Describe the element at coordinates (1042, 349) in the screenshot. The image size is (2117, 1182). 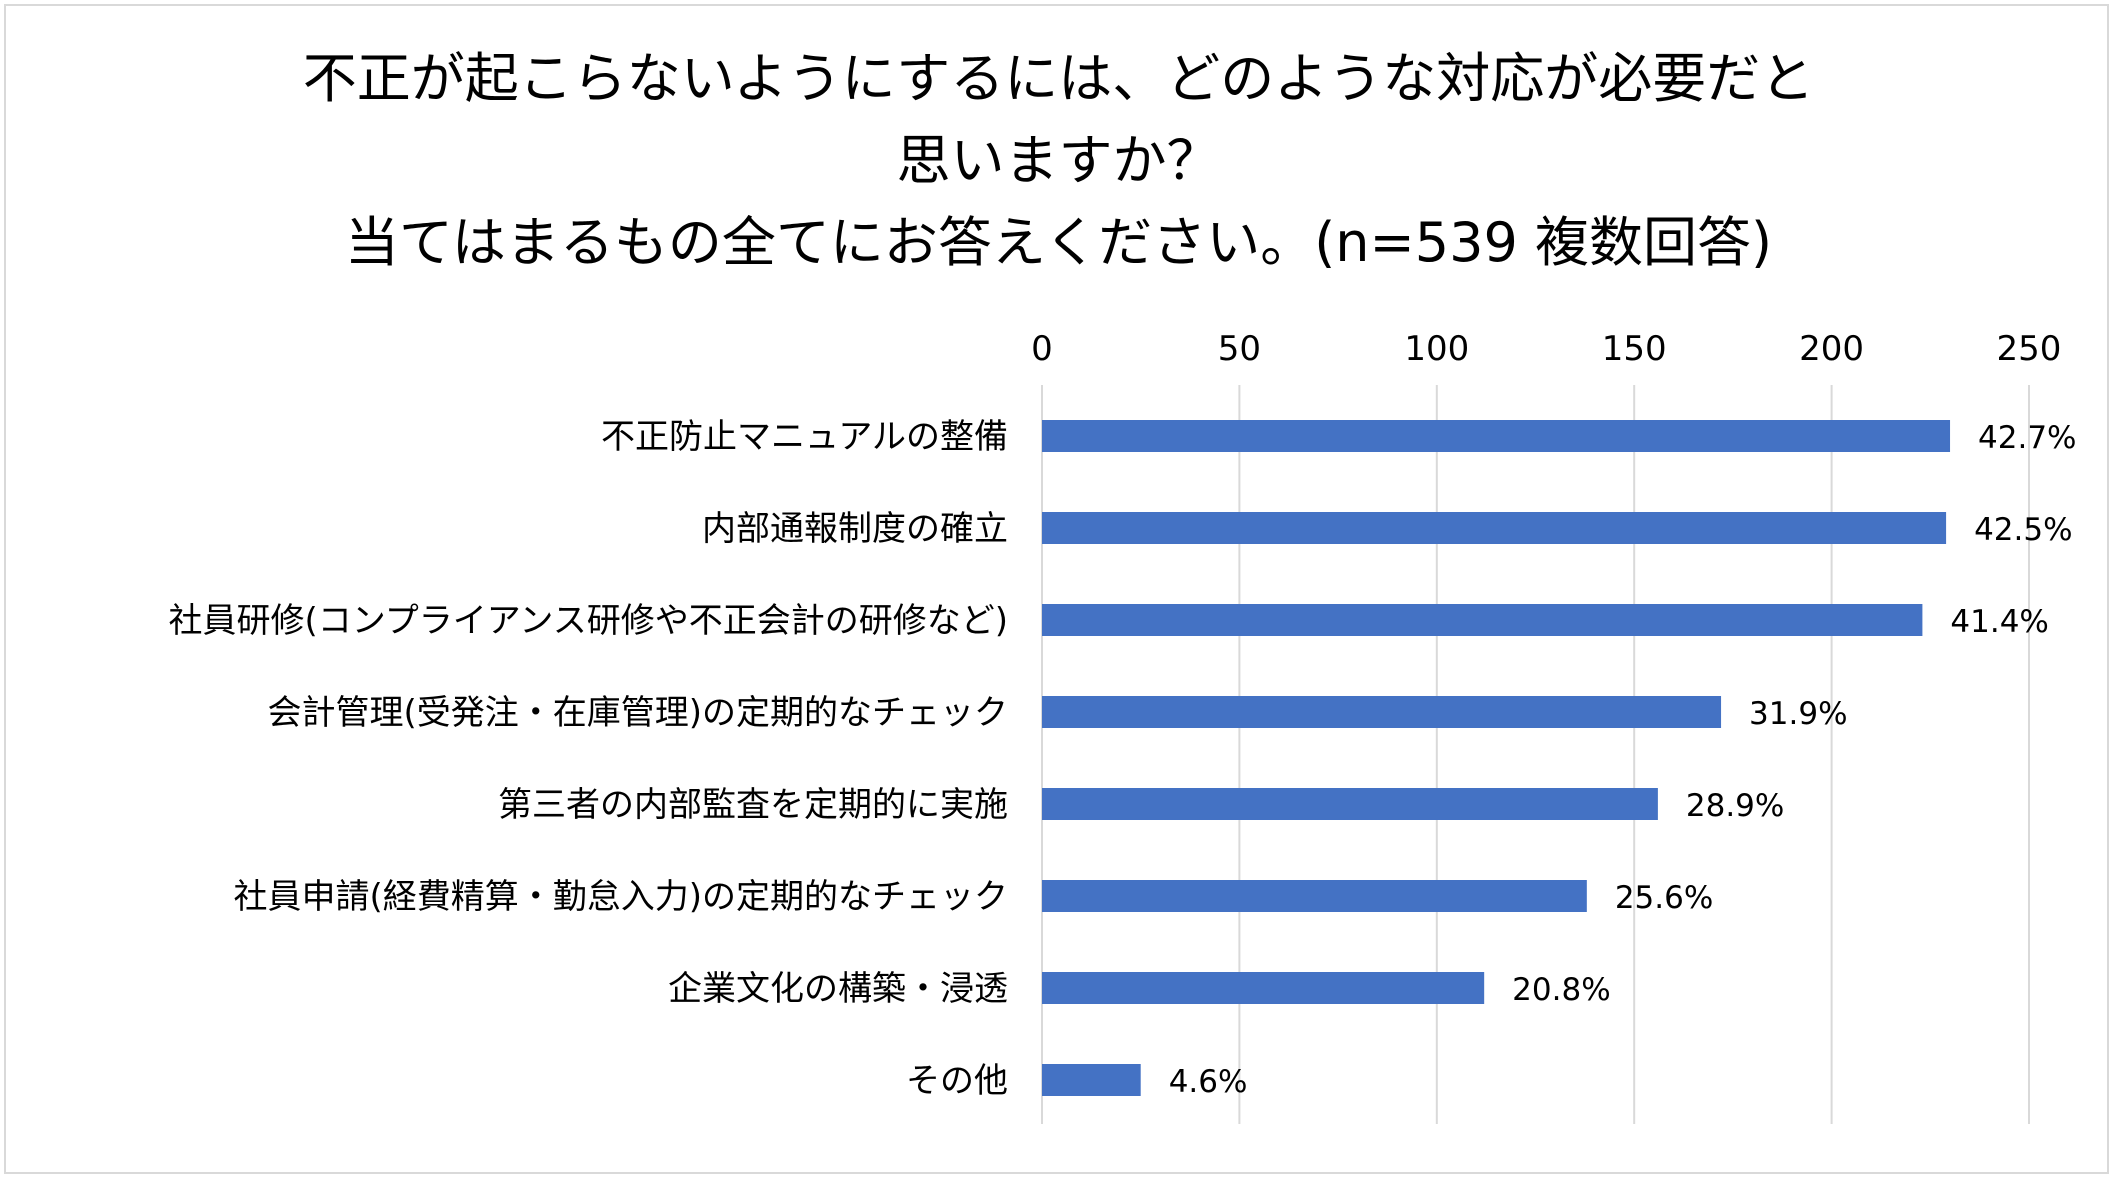
I see `x-tick-label: 0` at that location.